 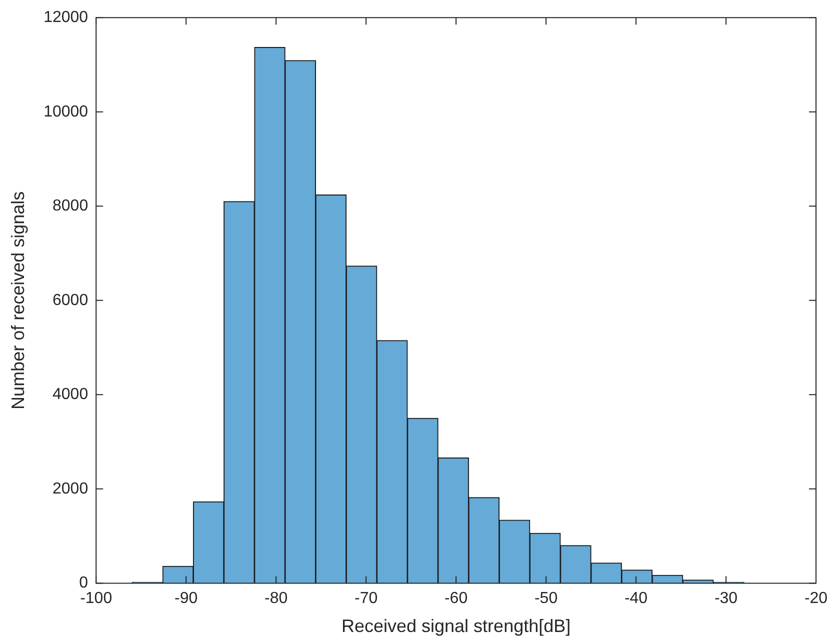 I want to click on y-axis-title: Number of received signals, so click(x=18, y=300).